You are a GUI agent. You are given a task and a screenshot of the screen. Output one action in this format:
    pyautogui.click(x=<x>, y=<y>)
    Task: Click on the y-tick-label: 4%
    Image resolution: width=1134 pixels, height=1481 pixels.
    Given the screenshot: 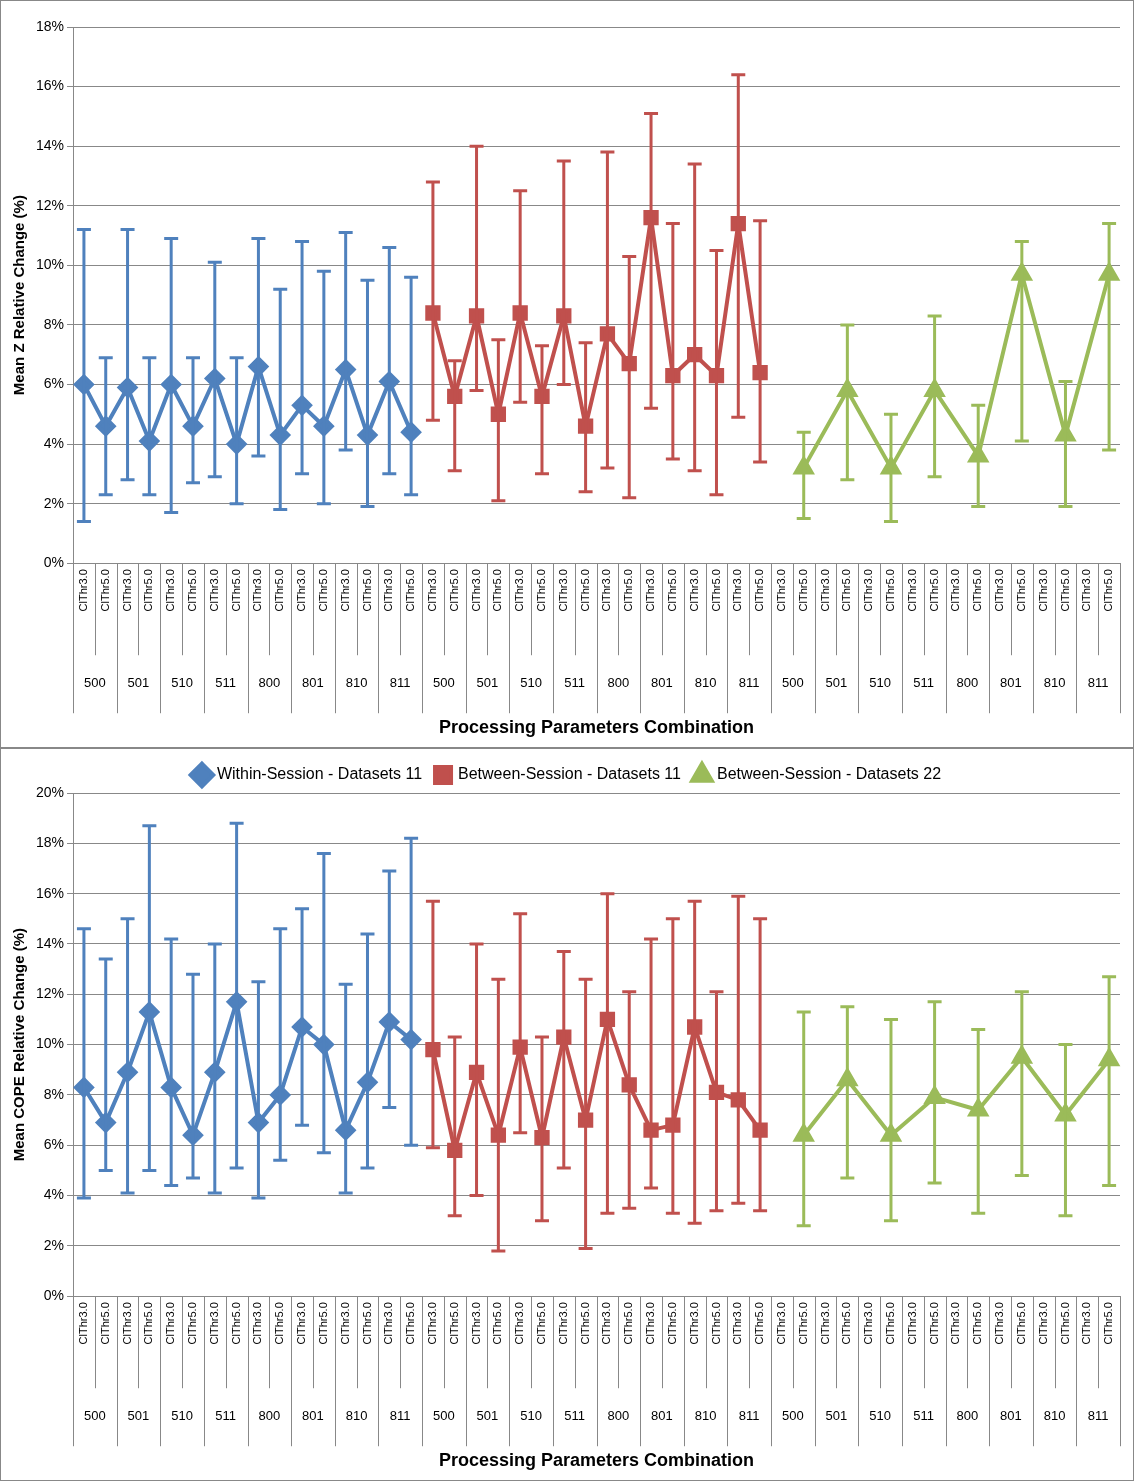 What is the action you would take?
    pyautogui.click(x=54, y=442)
    